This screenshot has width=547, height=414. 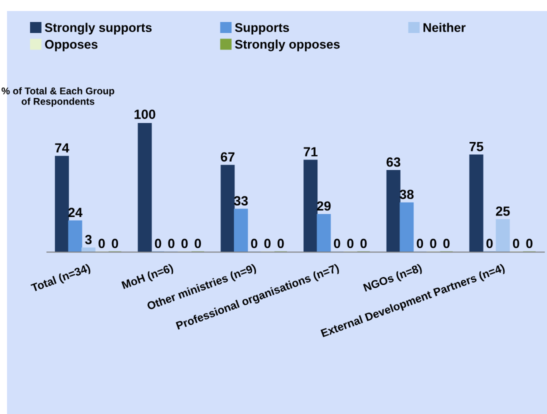 I want to click on data-label: 3, so click(x=88, y=239).